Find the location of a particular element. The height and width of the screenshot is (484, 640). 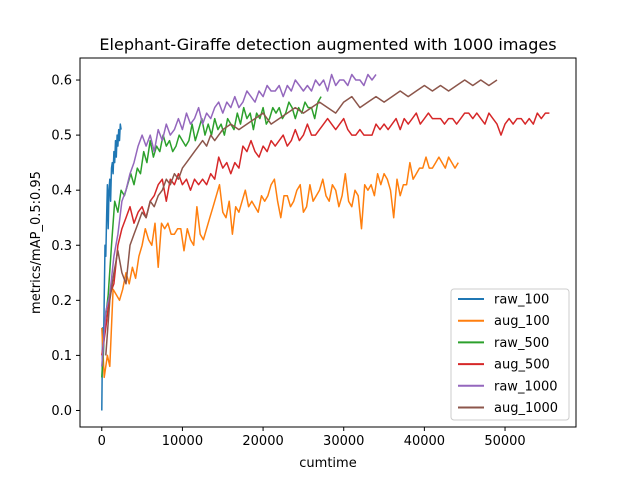

y-tick-label: 0.5 is located at coordinates (61, 136).